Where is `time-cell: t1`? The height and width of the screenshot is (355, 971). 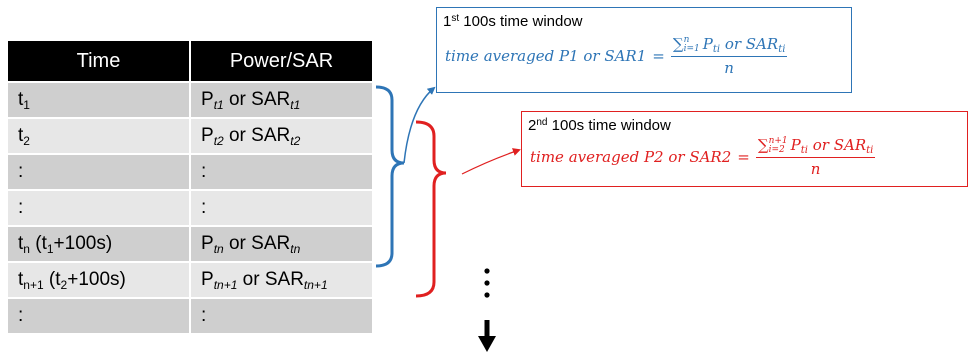
time-cell: t1 is located at coordinates (99, 99).